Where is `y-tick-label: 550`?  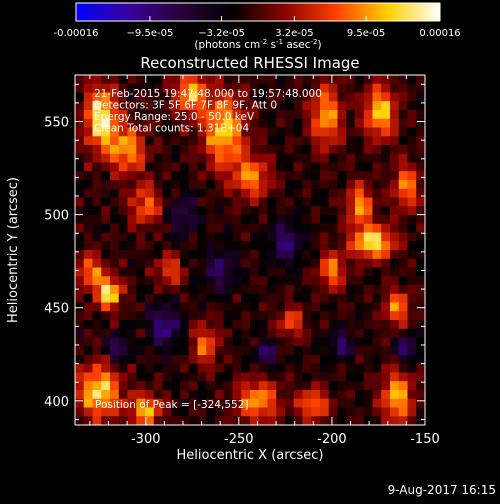
y-tick-label: 550 is located at coordinates (56, 123).